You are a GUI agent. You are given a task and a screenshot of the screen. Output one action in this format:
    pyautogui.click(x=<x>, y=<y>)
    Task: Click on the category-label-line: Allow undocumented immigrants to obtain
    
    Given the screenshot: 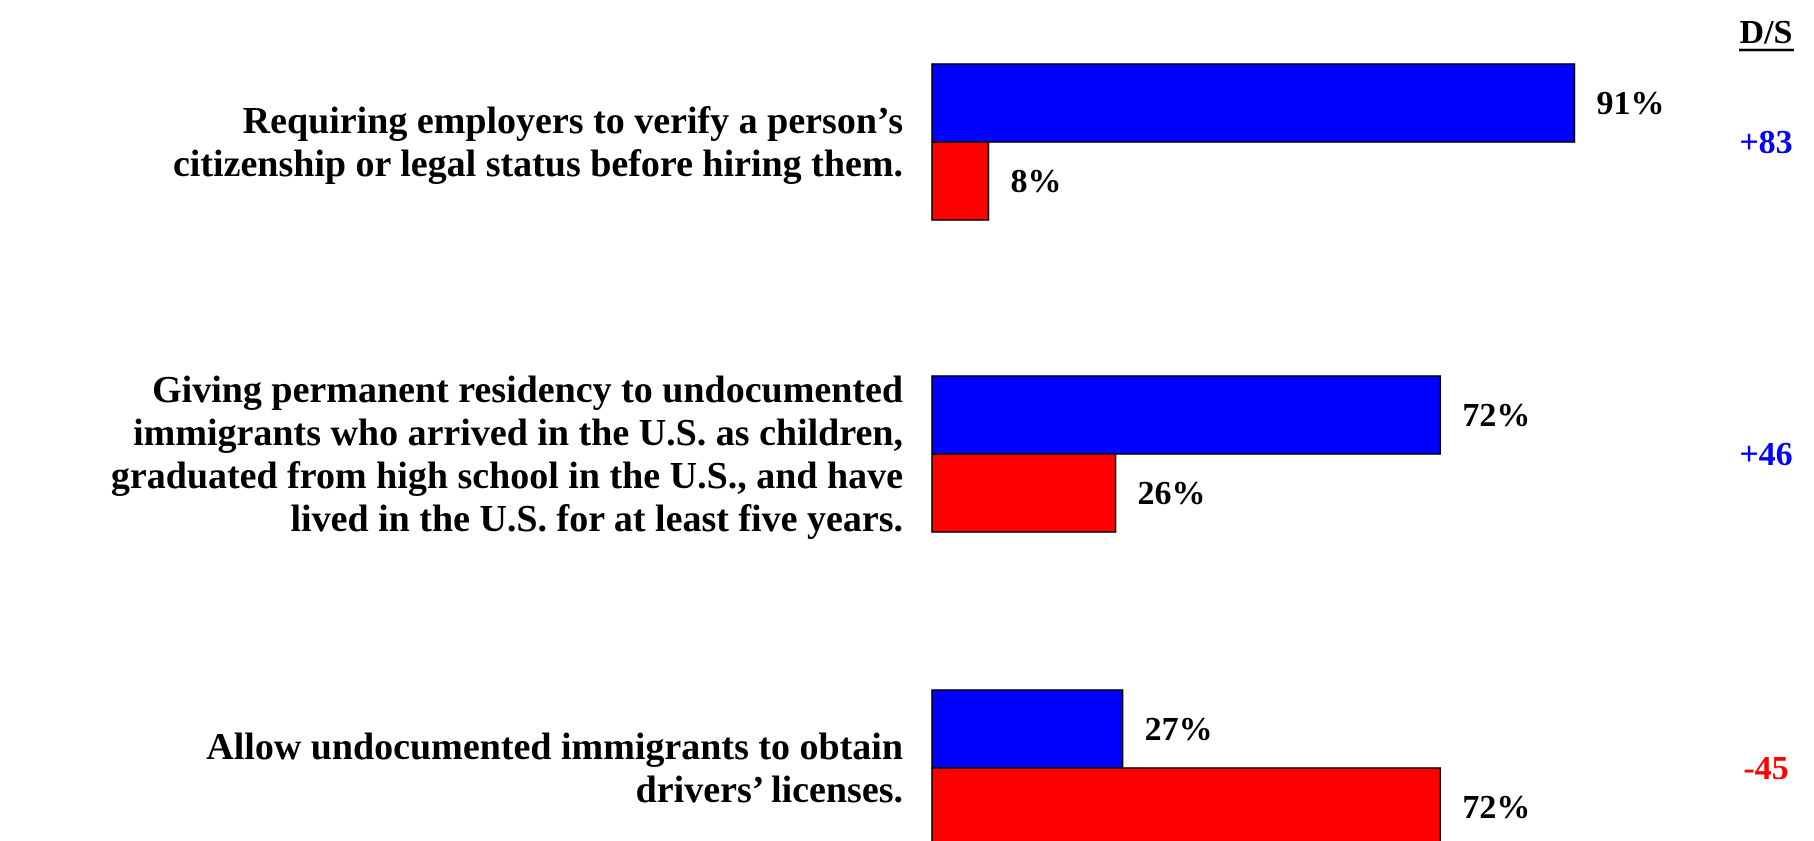 What is the action you would take?
    pyautogui.click(x=554, y=747)
    